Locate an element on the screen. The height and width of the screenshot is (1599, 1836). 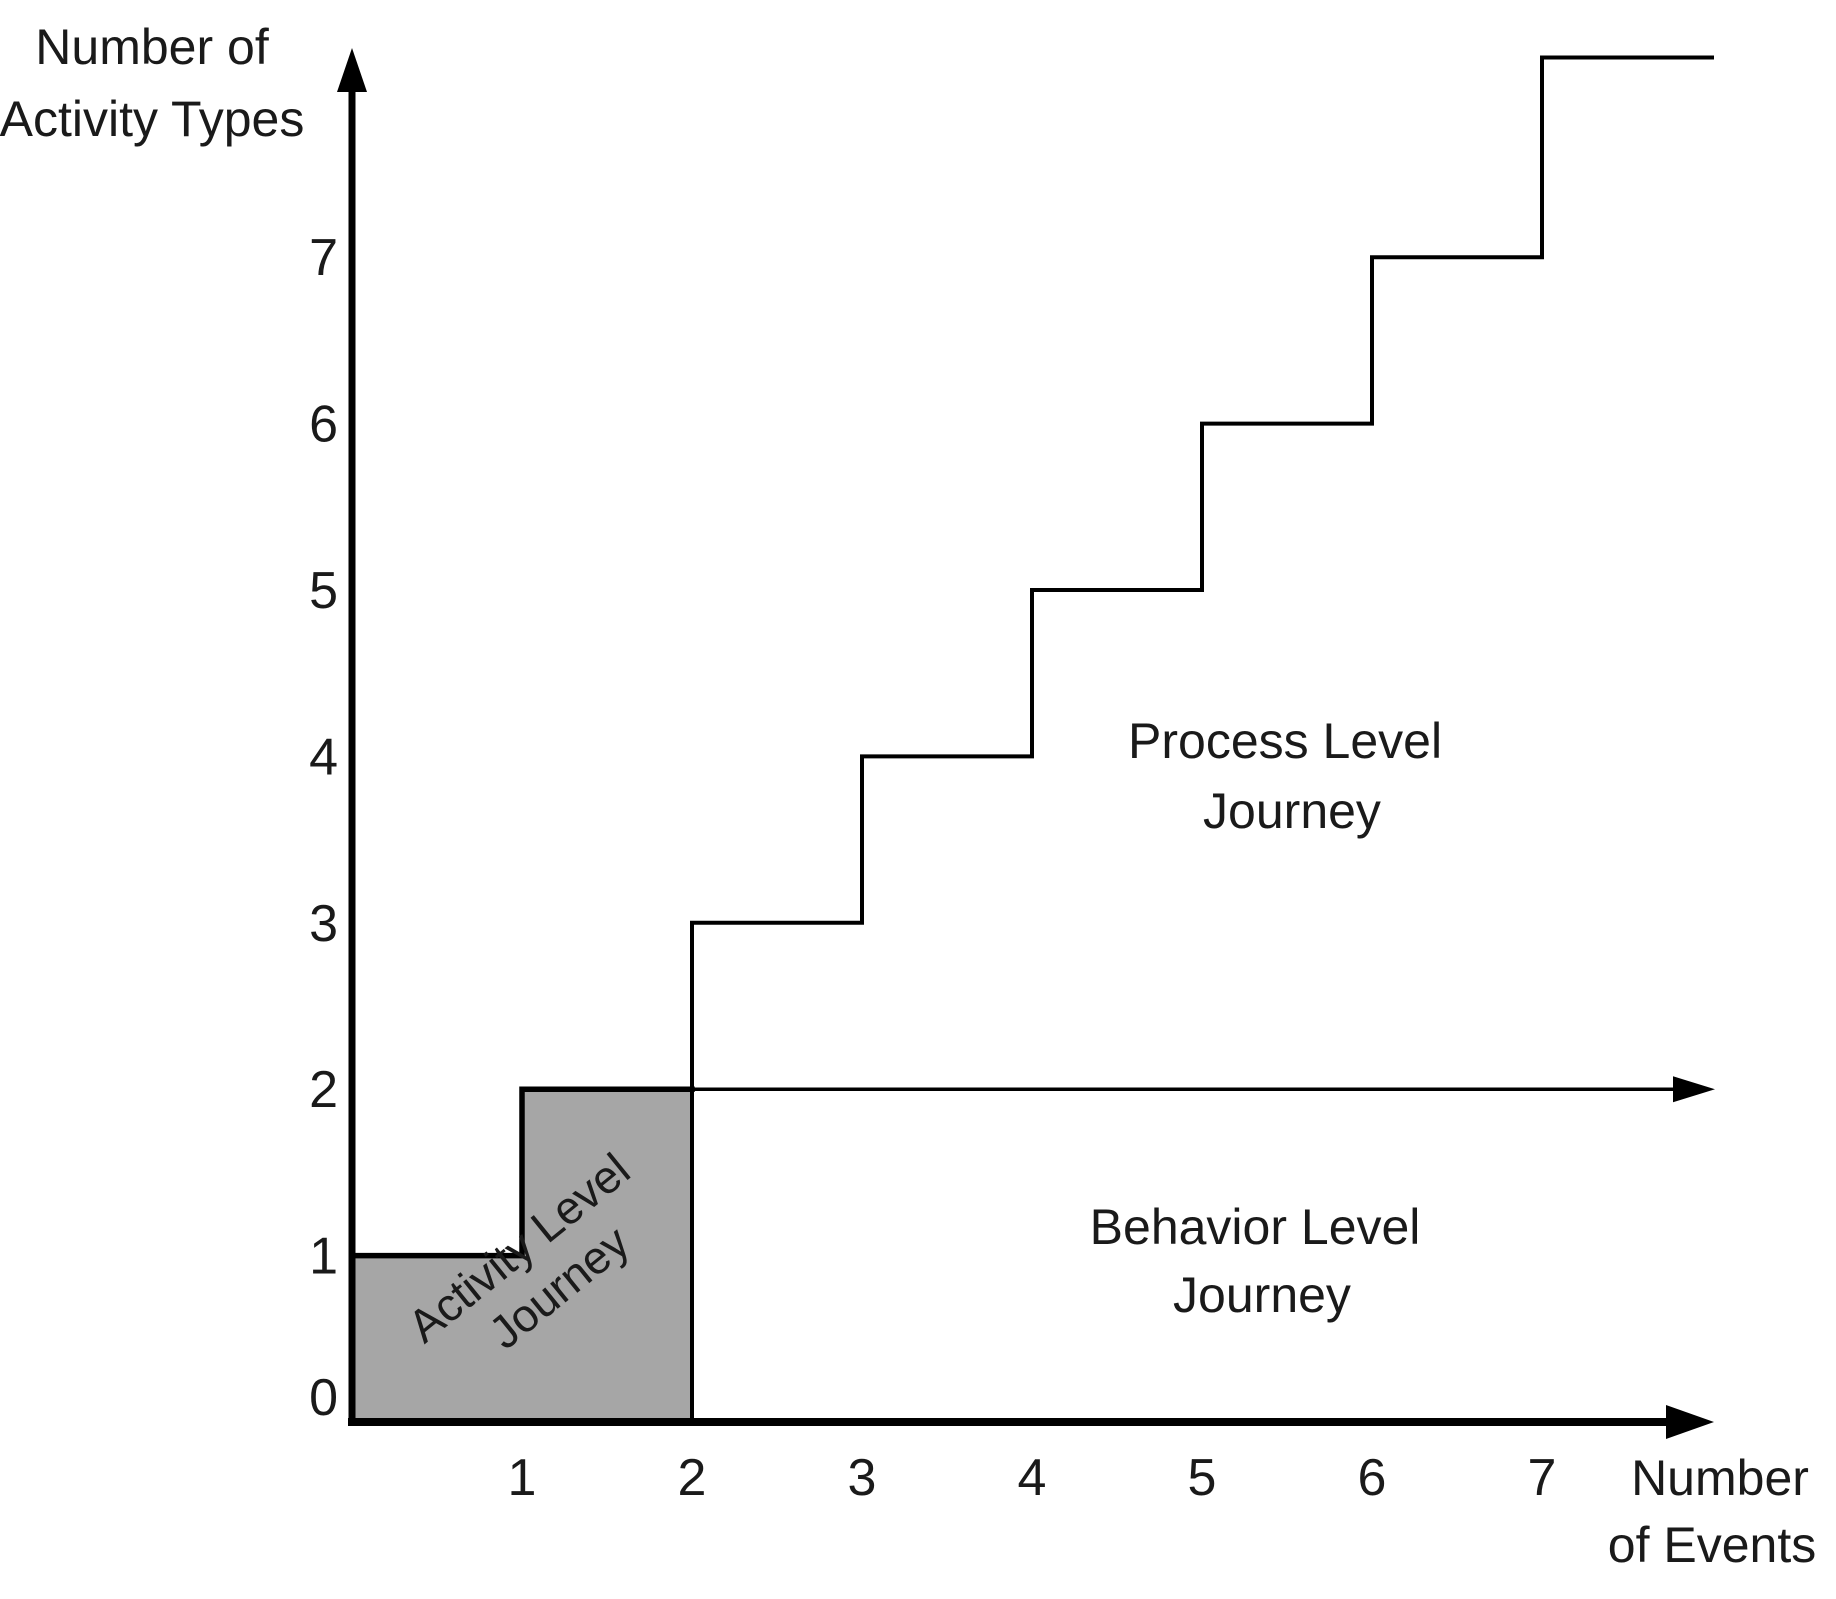
x-tick-label-4: 4 is located at coordinates (1032, 1478).